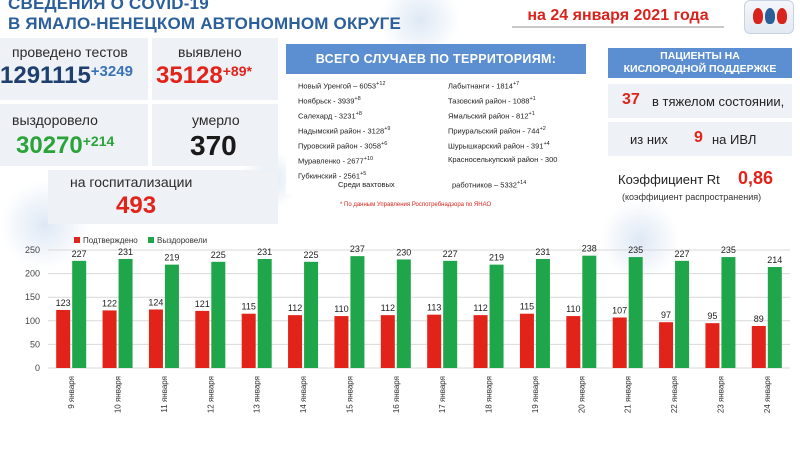 This screenshot has height=450, width=800. What do you see at coordinates (215, 135) in the screenshot?
I see `died-card: умерло 370` at bounding box center [215, 135].